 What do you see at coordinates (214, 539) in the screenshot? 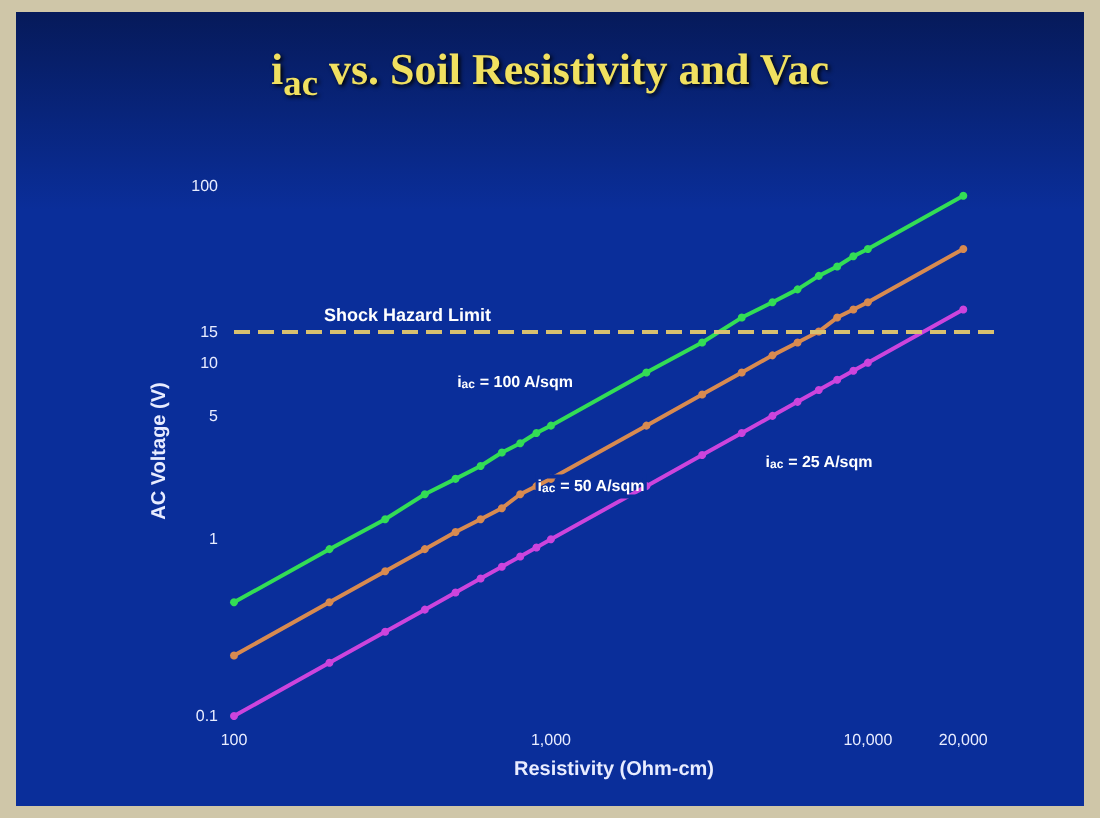
I see `y-tick-label: 1` at bounding box center [214, 539].